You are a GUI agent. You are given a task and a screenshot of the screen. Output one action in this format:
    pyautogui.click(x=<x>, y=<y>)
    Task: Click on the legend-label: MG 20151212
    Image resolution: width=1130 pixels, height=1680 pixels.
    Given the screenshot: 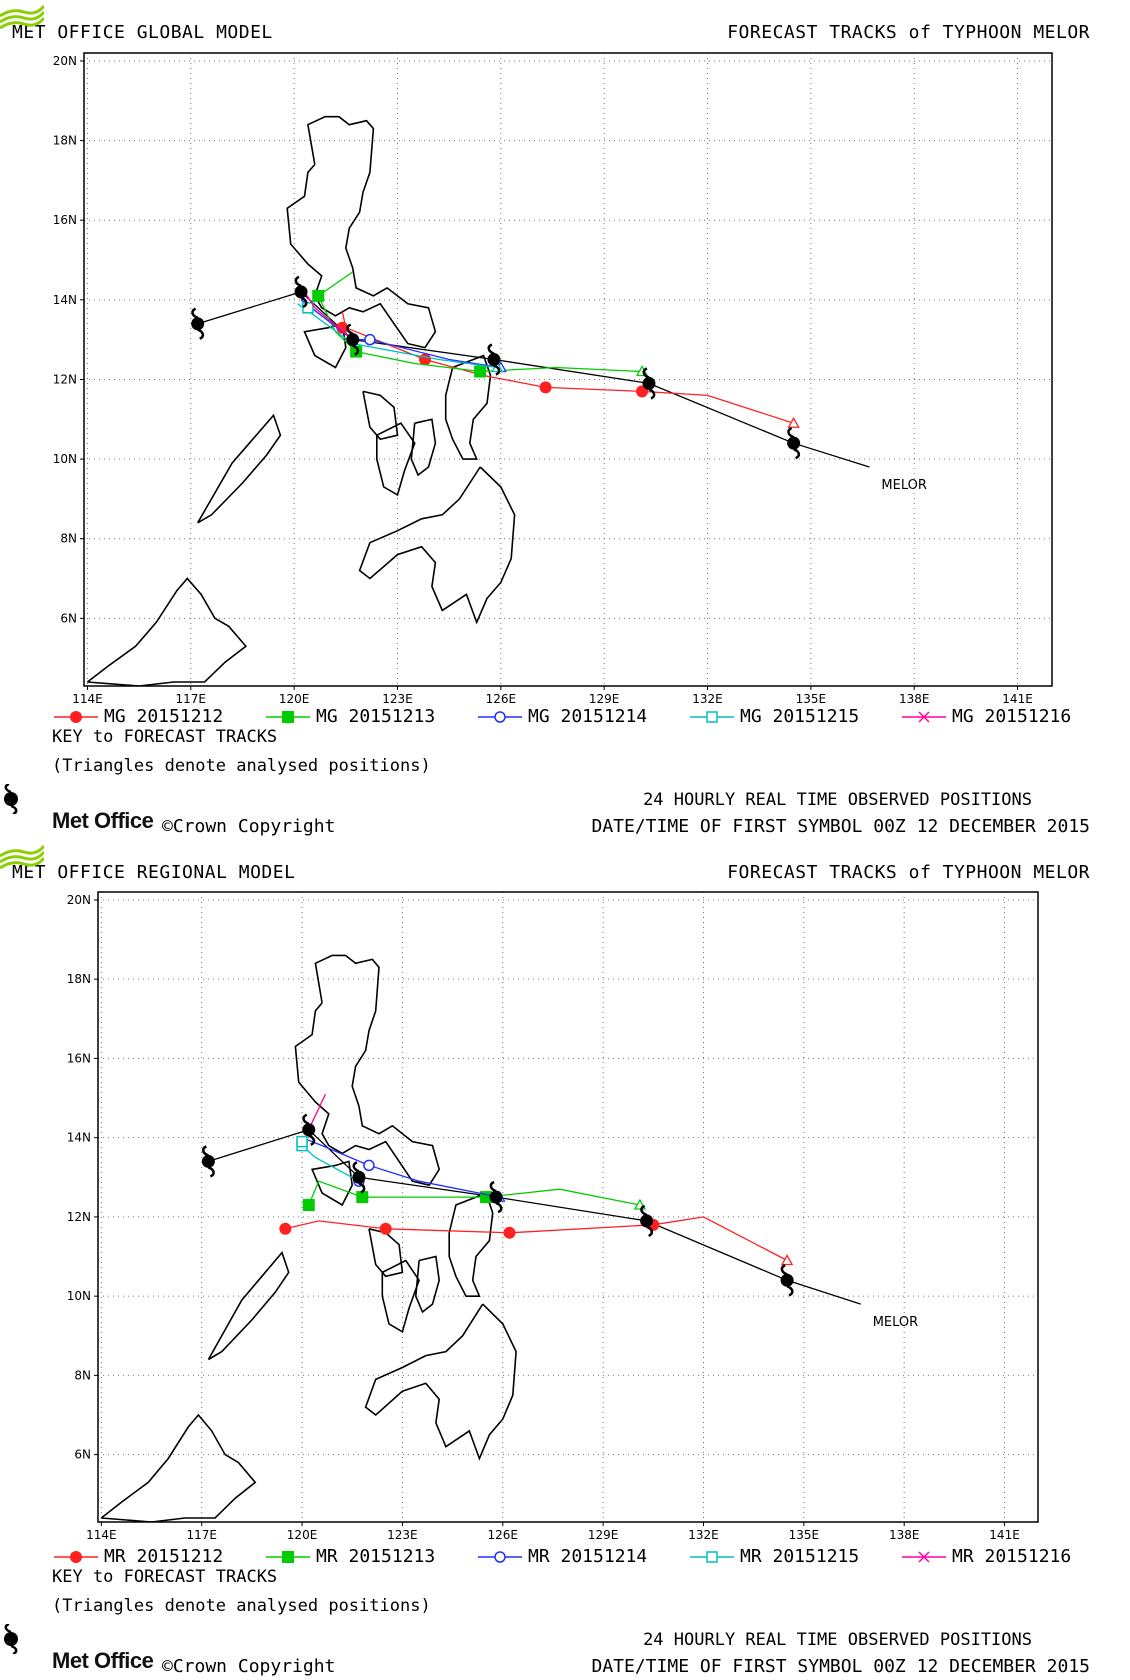 What is the action you would take?
    pyautogui.click(x=164, y=716)
    